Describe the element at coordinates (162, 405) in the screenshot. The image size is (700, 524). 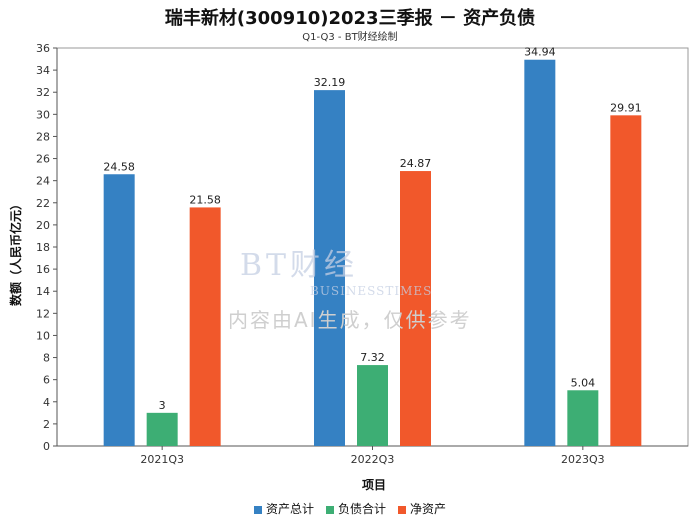
I see `data-label: 3` at that location.